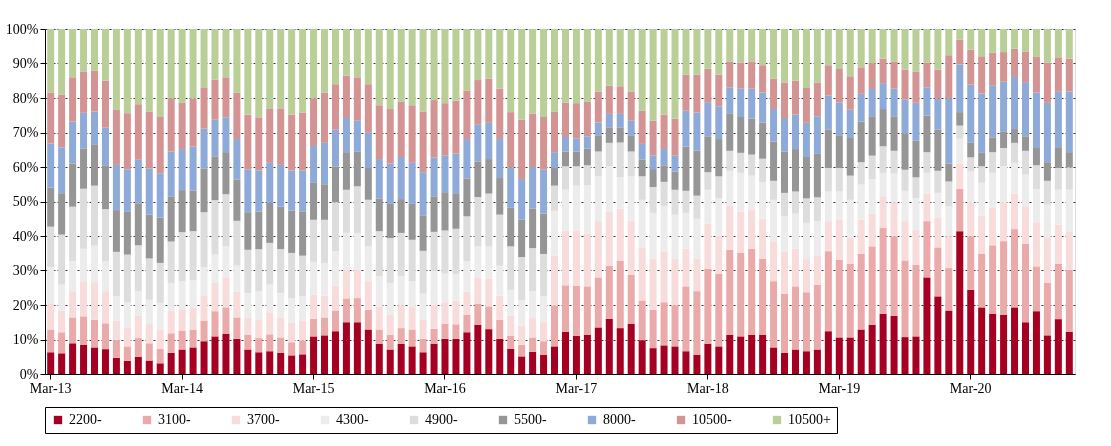  Describe the element at coordinates (182, 388) in the screenshot. I see `x-tick-label: Mar-14` at that location.